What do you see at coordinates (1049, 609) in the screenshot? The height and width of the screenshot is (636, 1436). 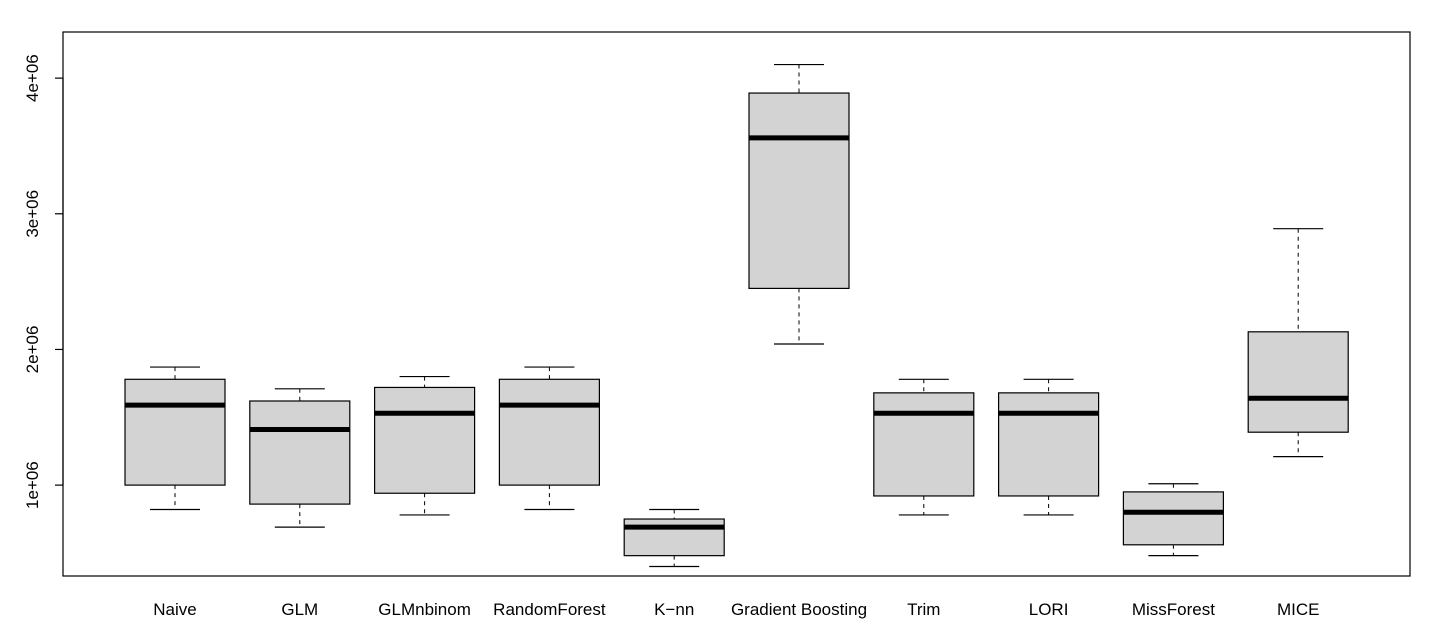 I see `x-category-label: LORI` at bounding box center [1049, 609].